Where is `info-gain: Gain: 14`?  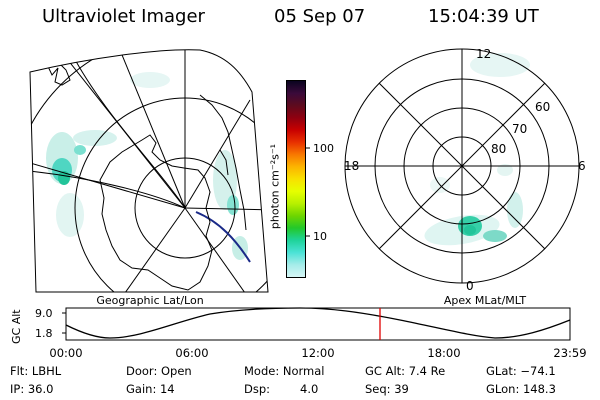
info-gain: Gain: 14 is located at coordinates (150, 389).